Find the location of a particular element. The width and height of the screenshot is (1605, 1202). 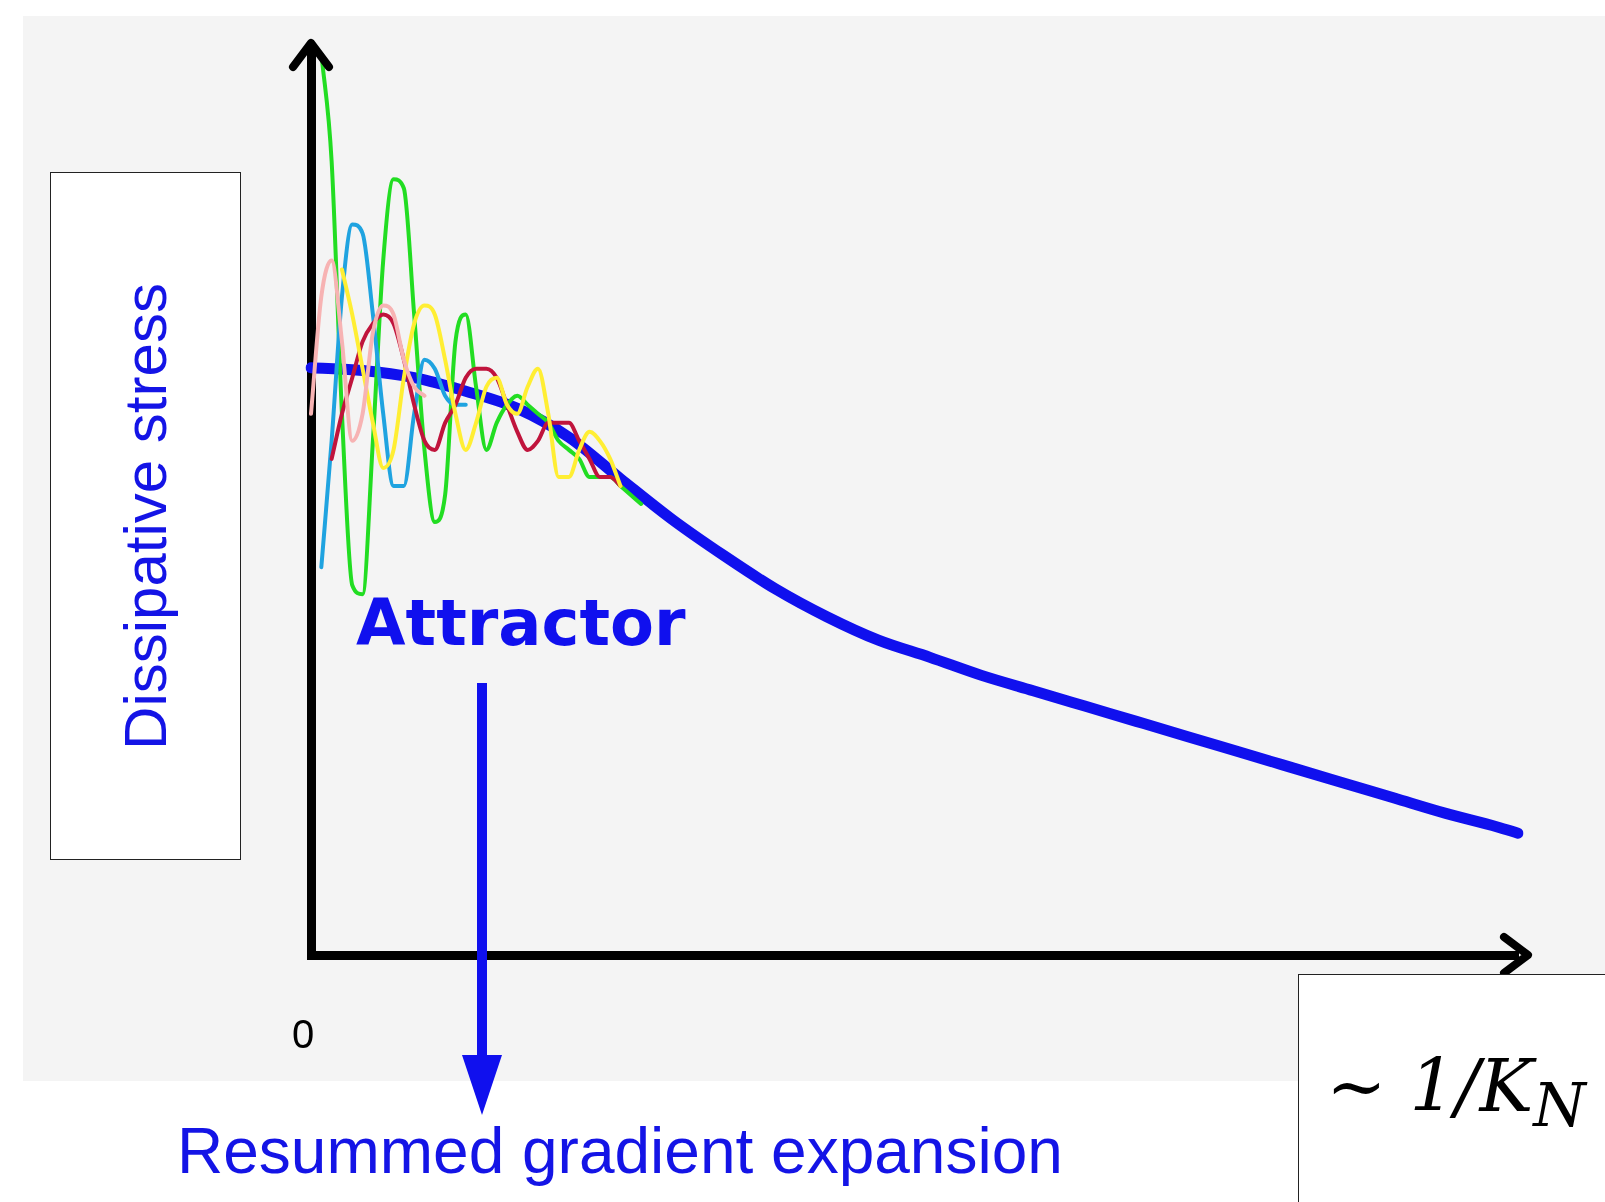

text: 0 is located at coordinates (303, 1034).